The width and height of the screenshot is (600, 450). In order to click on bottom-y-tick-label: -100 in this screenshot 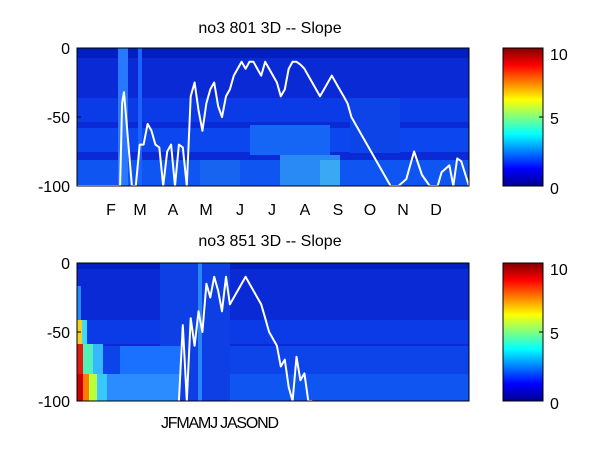, I will do `click(54, 402)`.